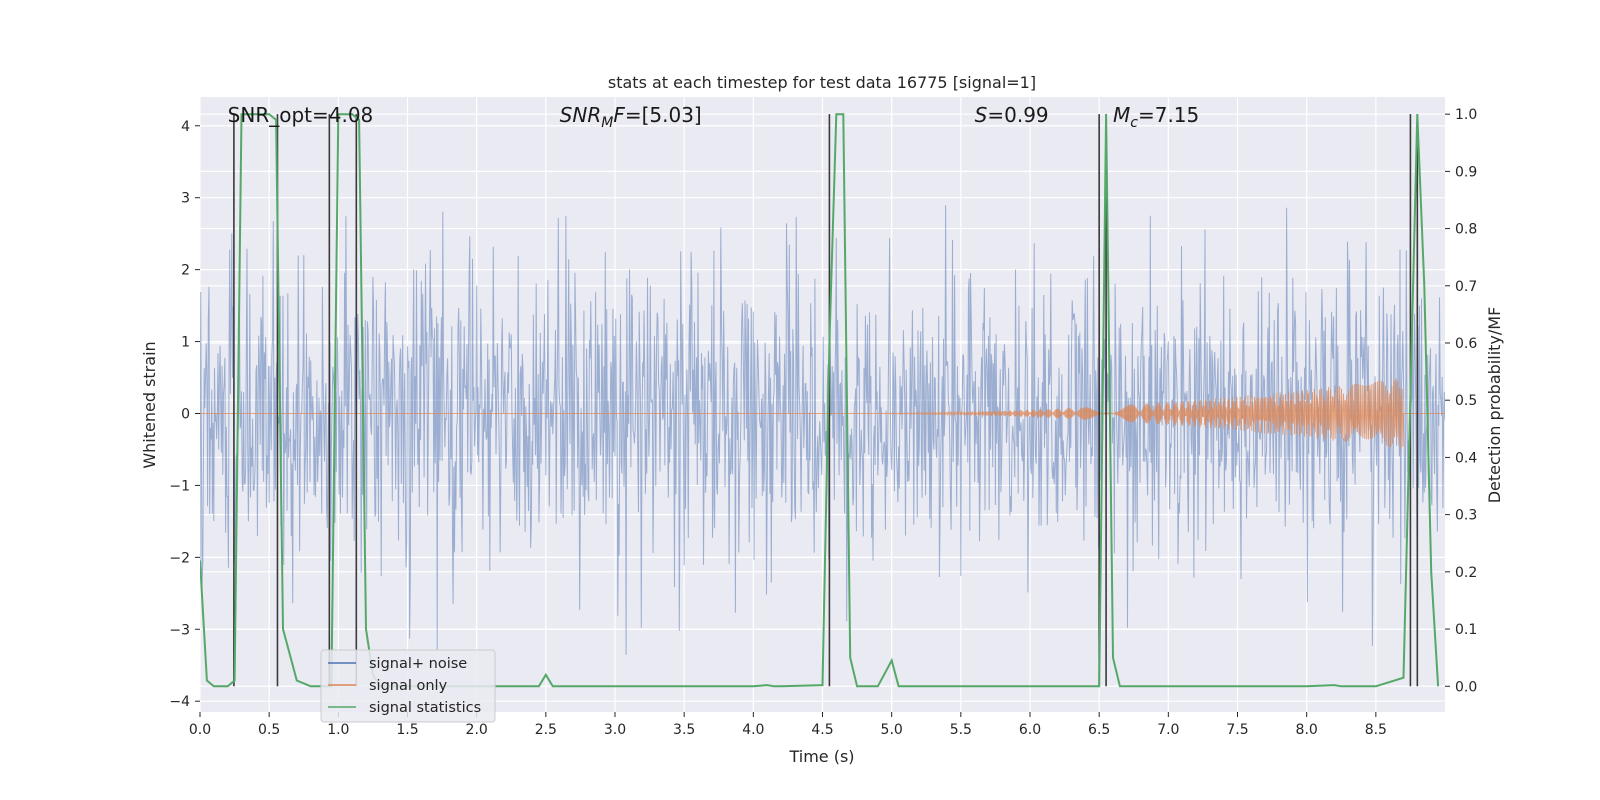  I want to click on legend-frame, so click(408, 686).